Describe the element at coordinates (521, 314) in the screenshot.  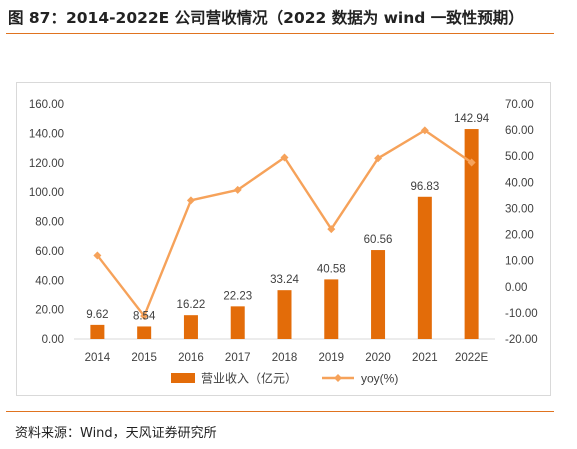
I see `y-right-tick-label: -10.00` at that location.